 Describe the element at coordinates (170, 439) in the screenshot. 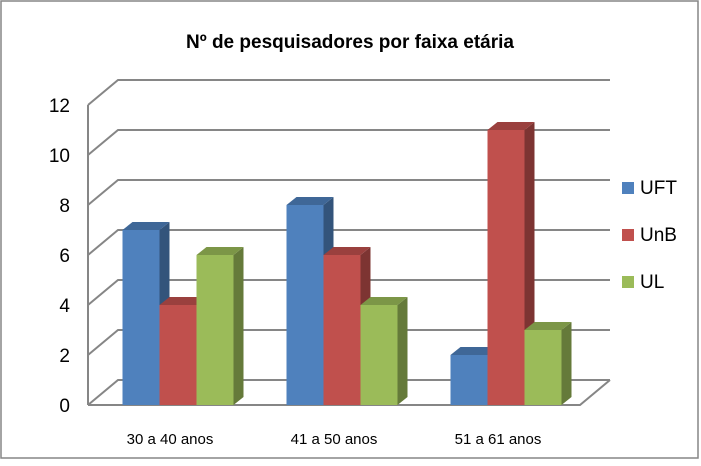

I see `x-tick-label: 30 a 40 anos` at that location.